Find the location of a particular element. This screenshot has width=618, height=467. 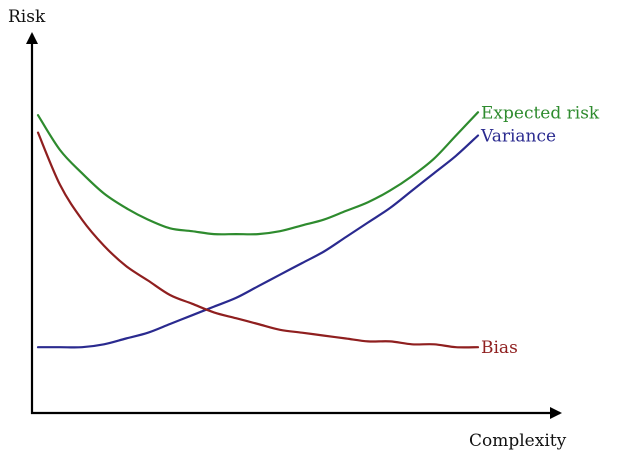

series-label-bias: Bias is located at coordinates (499, 348).